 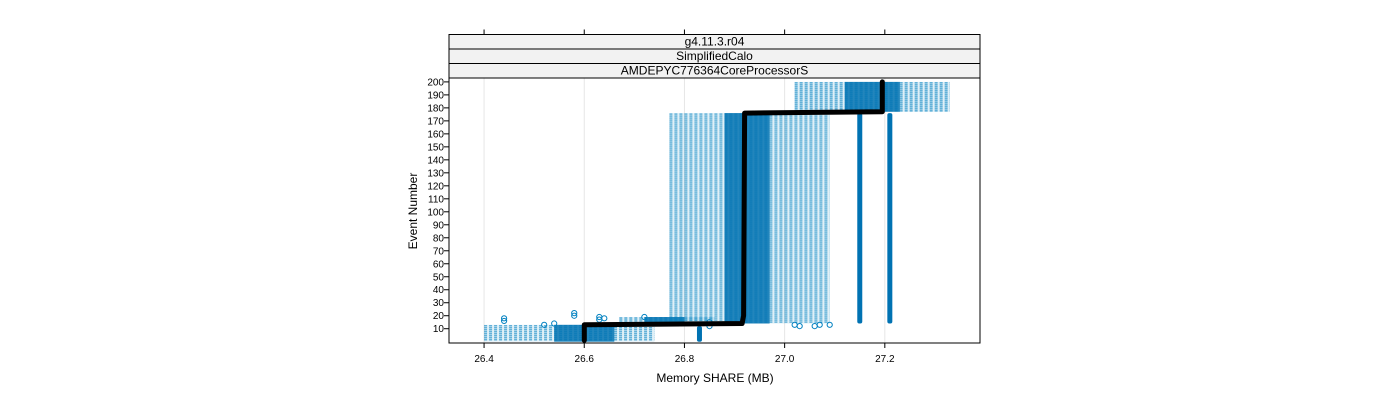 I want to click on median-line, so click(x=733, y=211).